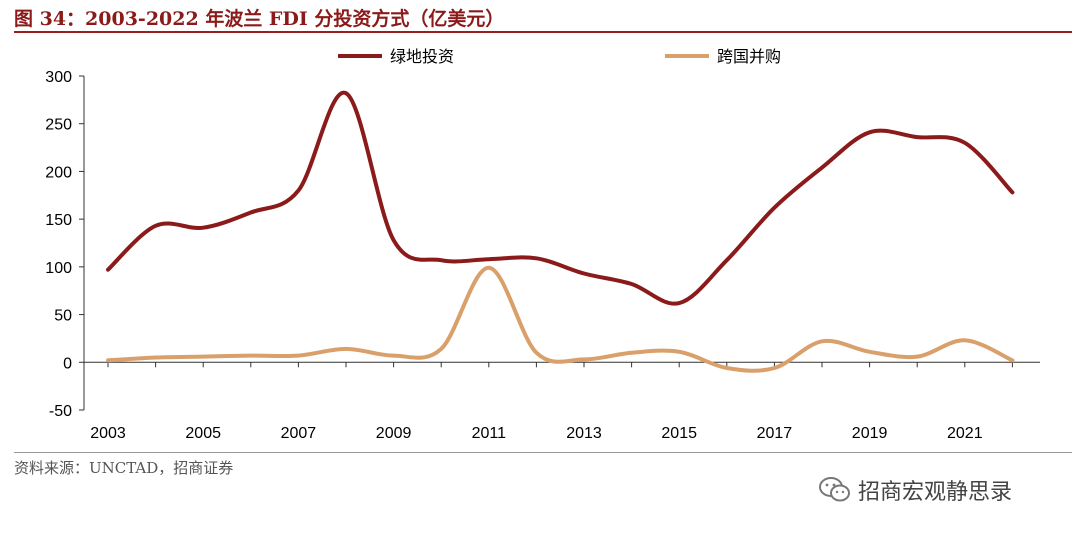 This screenshot has width=1080, height=536. What do you see at coordinates (935, 492) in the screenshot?
I see `watermark-text: 招商宏观静思录` at bounding box center [935, 492].